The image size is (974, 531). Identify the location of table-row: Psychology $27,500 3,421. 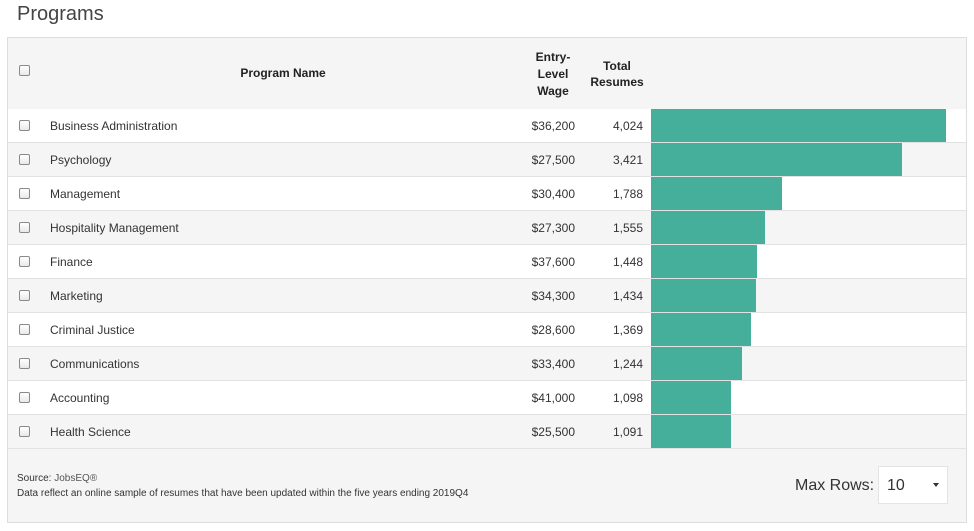
(487, 160).